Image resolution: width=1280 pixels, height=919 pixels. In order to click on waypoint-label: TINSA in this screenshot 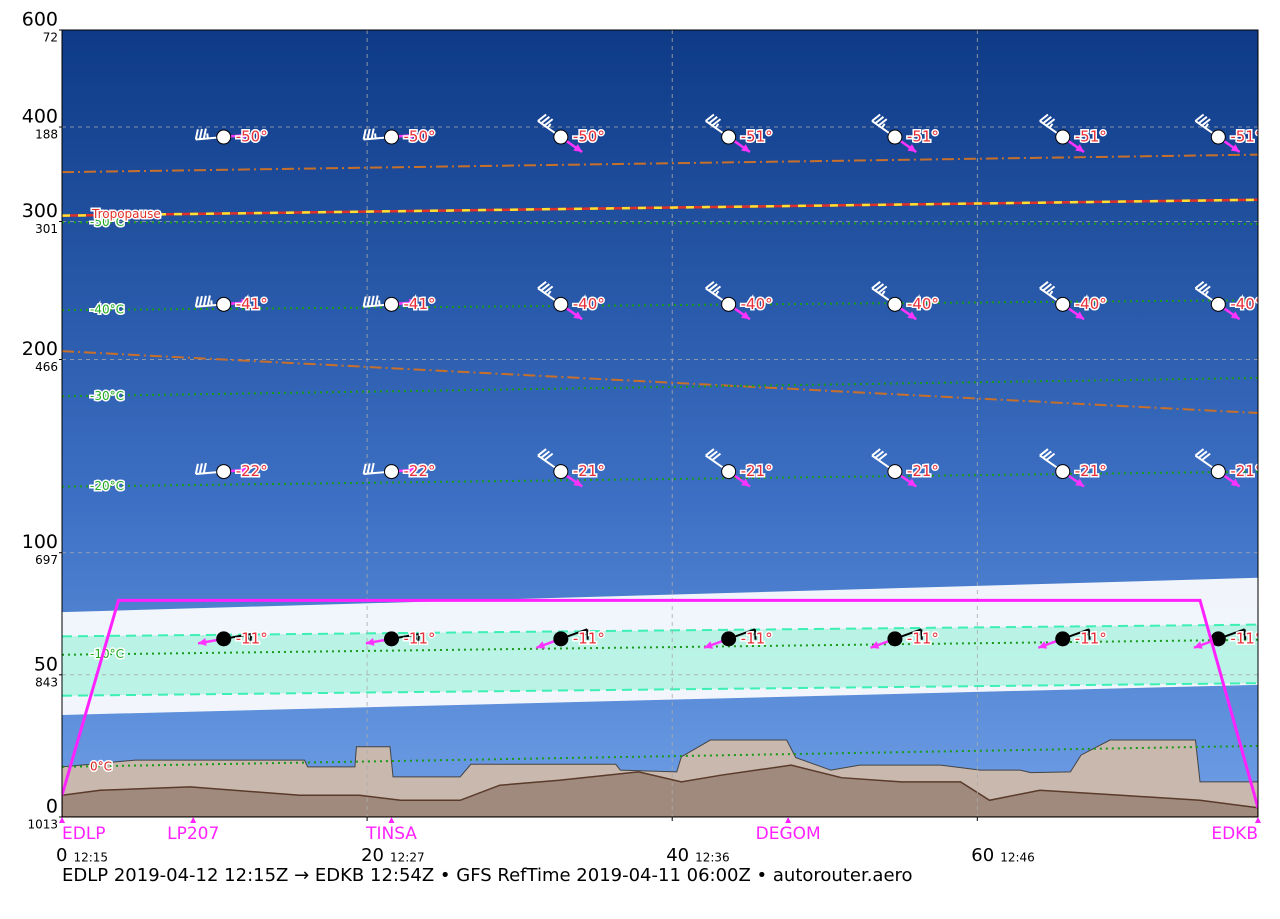, I will do `click(391, 834)`.